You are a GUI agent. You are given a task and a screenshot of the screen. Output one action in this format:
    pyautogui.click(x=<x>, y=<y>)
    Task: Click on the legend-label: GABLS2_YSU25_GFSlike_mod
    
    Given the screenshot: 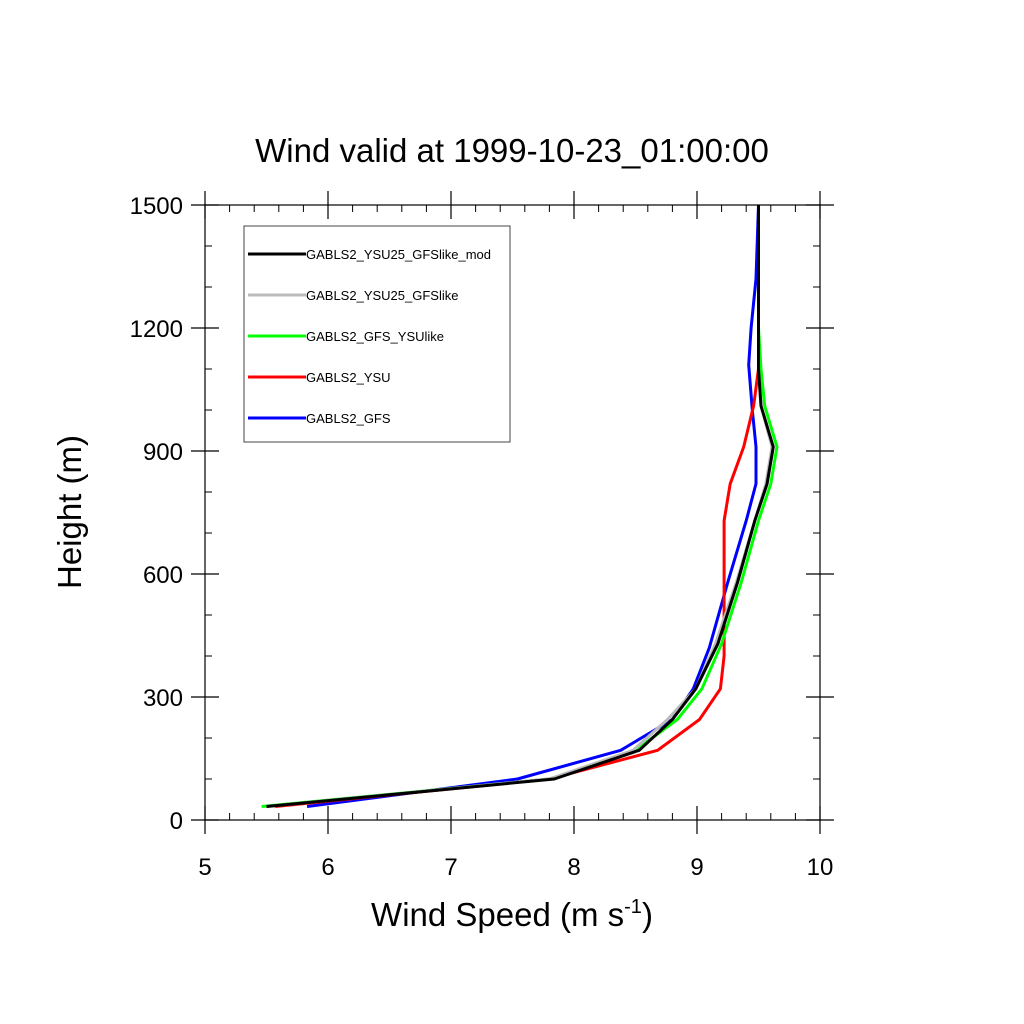 What is the action you would take?
    pyautogui.click(x=398, y=254)
    